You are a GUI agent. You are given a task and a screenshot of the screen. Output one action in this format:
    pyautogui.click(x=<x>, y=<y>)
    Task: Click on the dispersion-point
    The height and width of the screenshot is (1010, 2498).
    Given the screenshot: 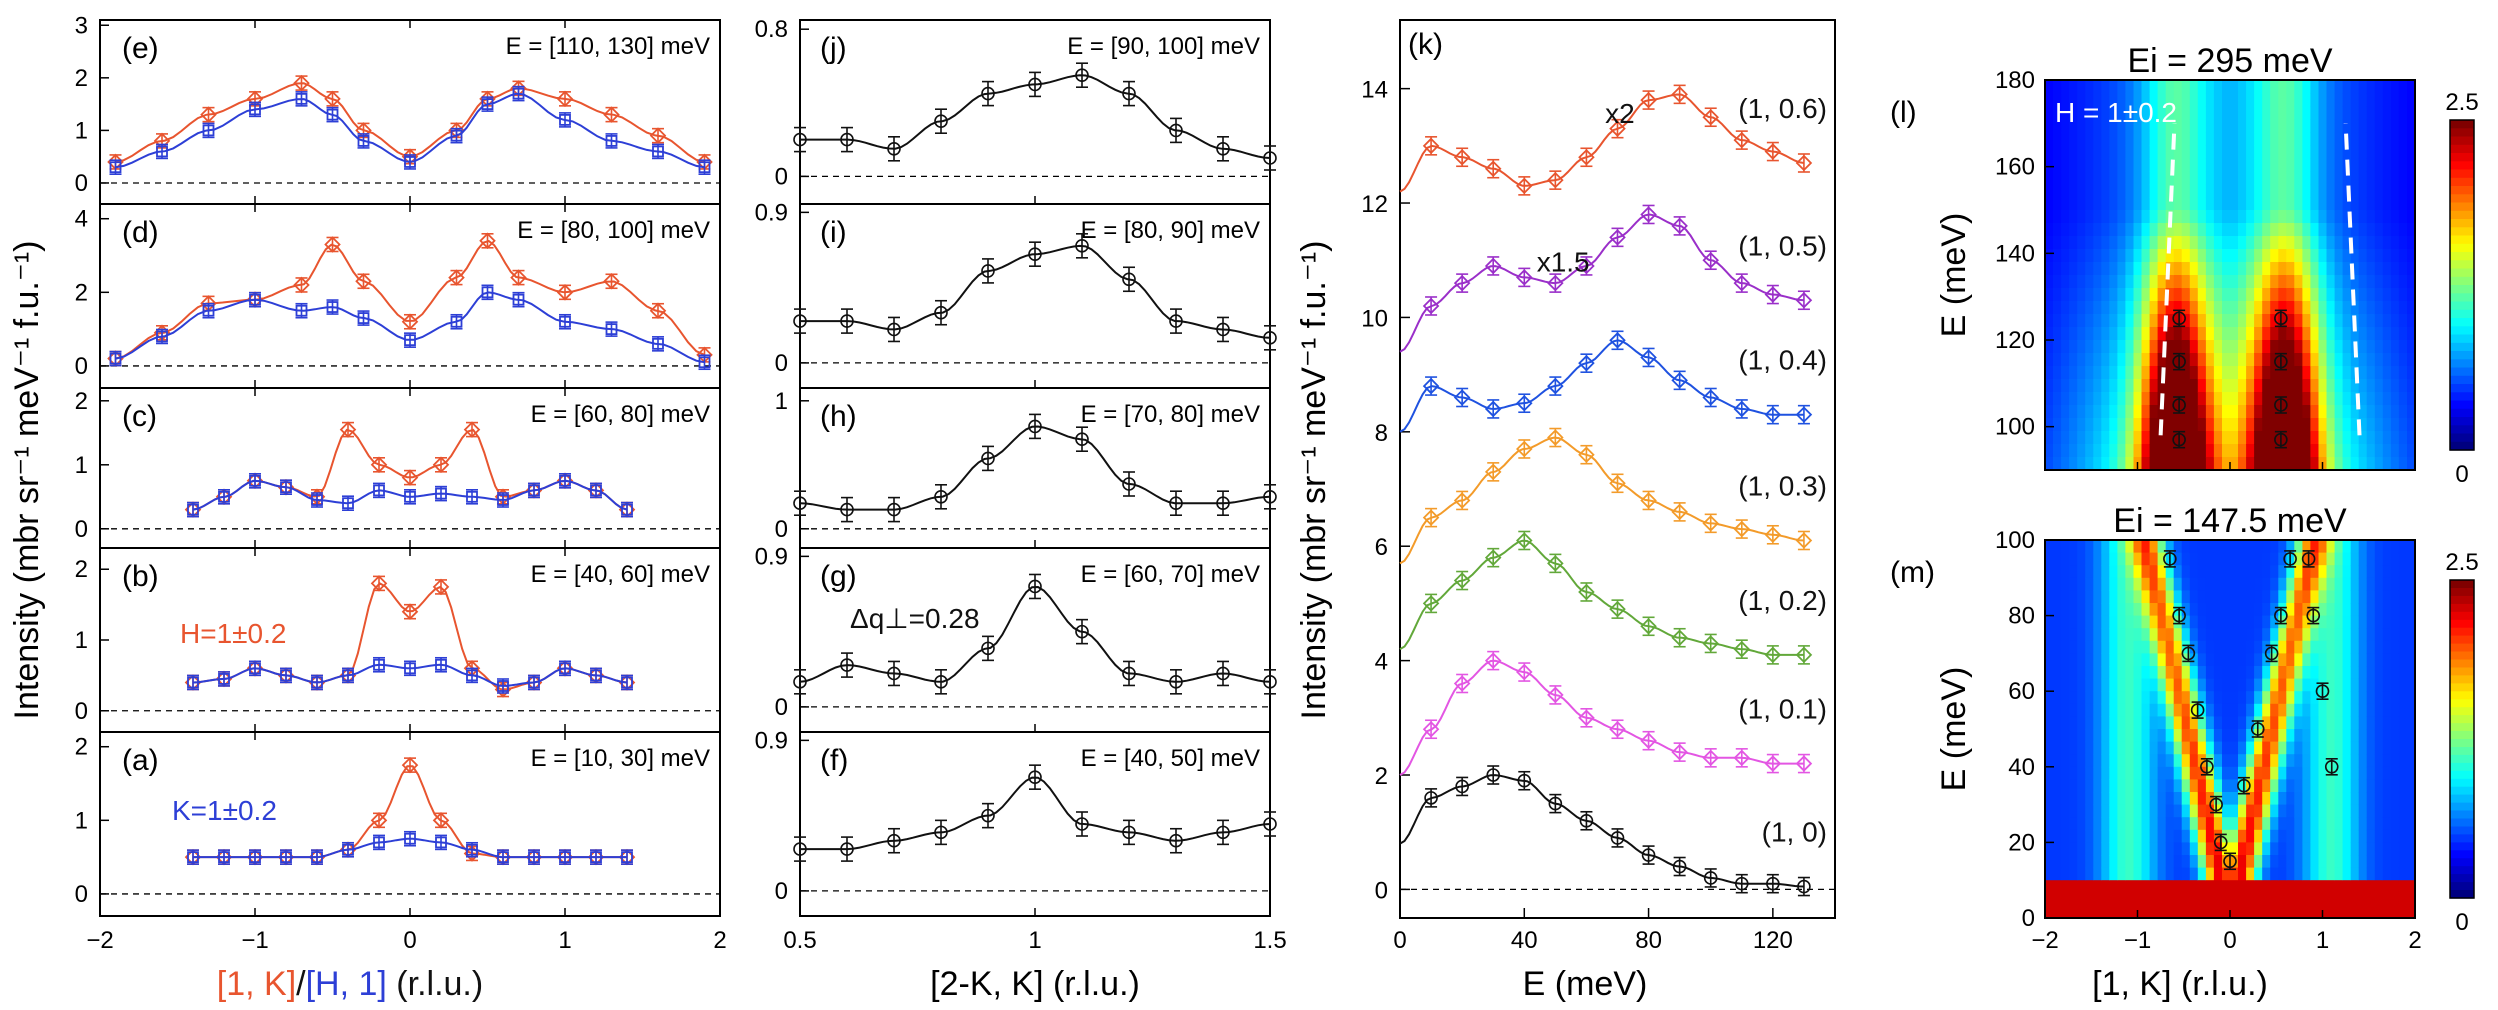 What is the action you would take?
    pyautogui.click(x=2197, y=710)
    